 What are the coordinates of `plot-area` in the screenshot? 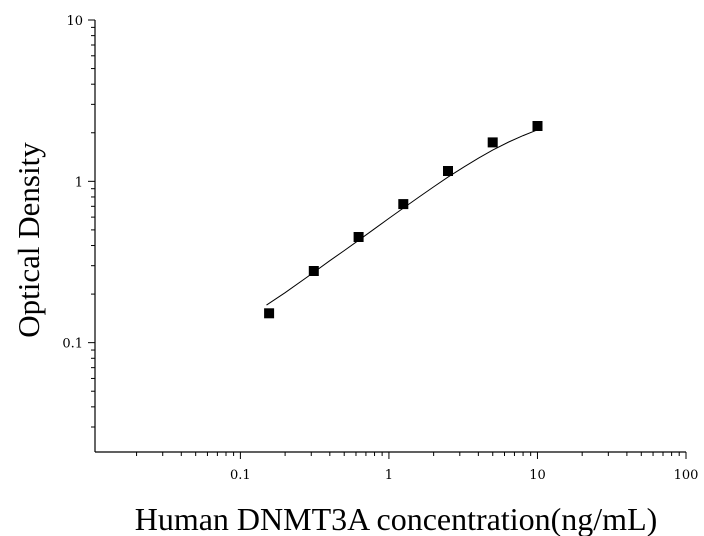 It's located at (403, 220).